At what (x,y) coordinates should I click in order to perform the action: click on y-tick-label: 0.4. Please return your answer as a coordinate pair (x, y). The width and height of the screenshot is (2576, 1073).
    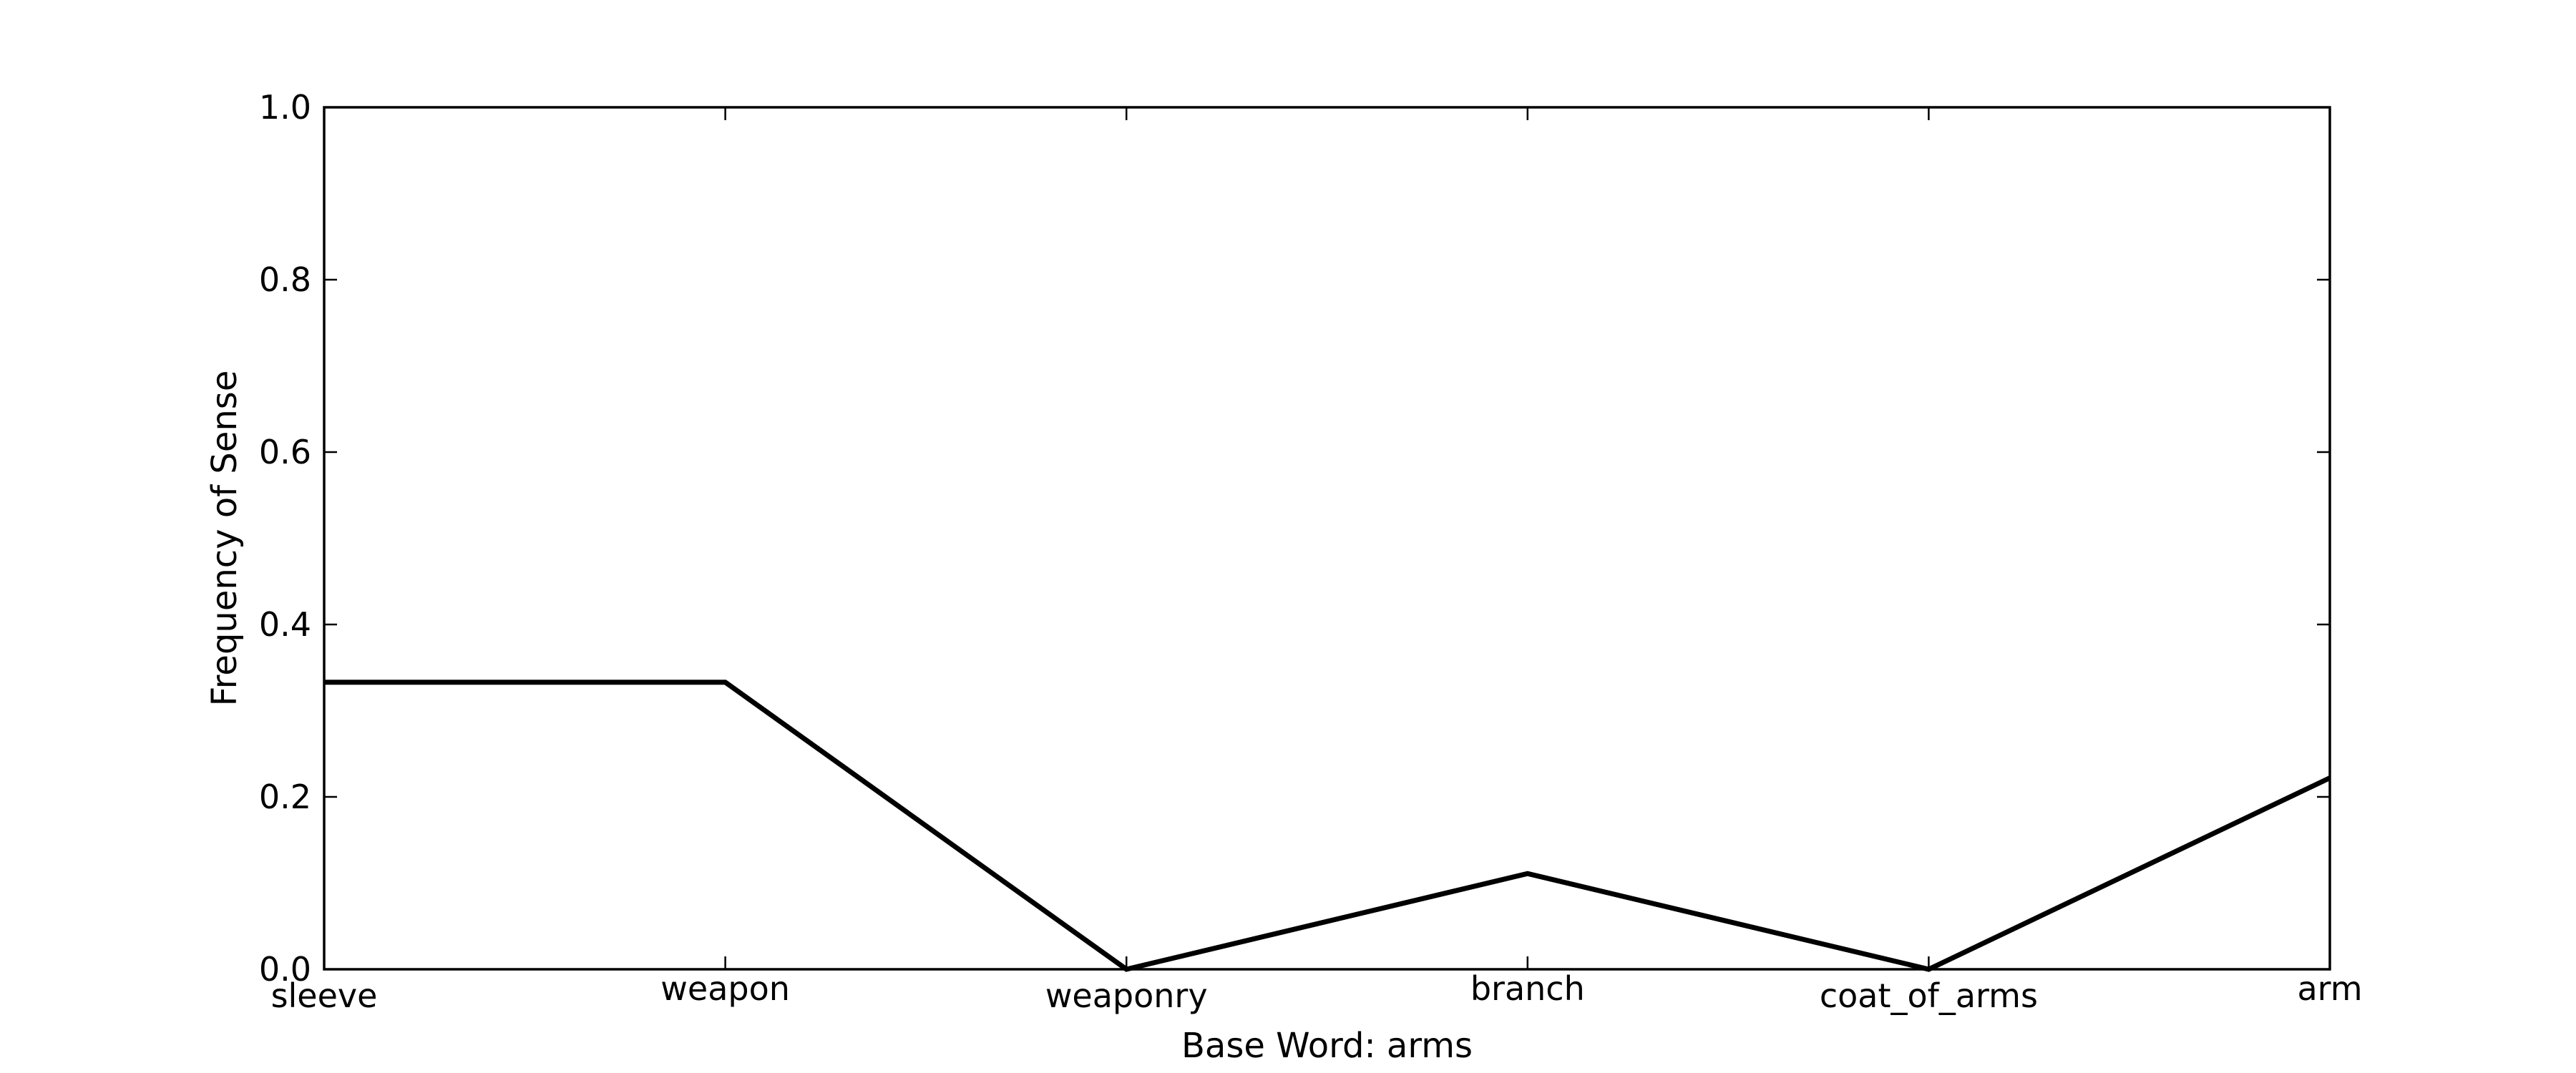
    Looking at the image, I should click on (285, 624).